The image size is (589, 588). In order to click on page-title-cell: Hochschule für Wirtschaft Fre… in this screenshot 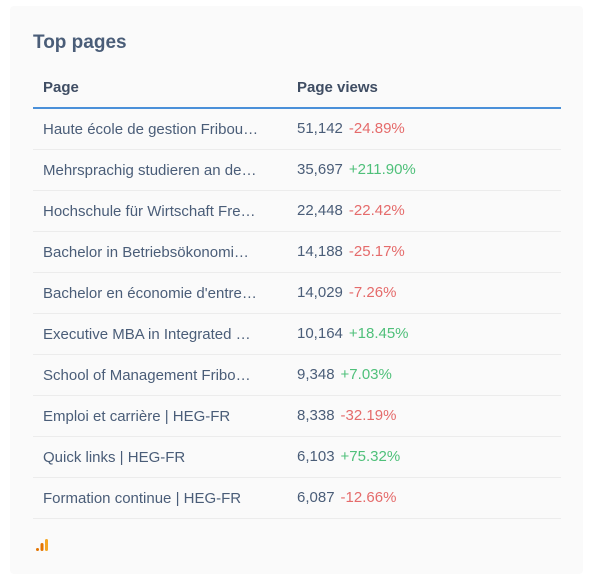, I will do `click(149, 211)`.